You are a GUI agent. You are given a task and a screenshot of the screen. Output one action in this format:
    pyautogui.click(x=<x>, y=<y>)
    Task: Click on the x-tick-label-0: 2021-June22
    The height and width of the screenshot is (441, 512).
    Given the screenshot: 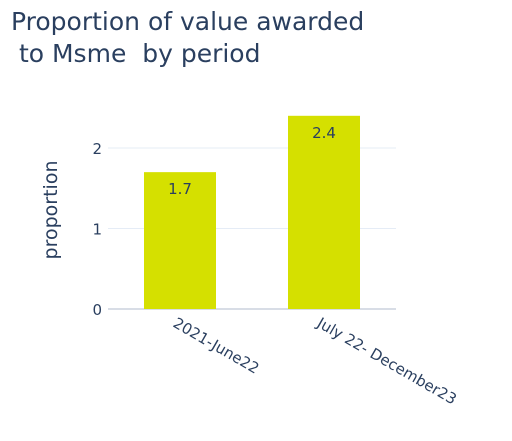 What is the action you would take?
    pyautogui.click(x=216, y=346)
    